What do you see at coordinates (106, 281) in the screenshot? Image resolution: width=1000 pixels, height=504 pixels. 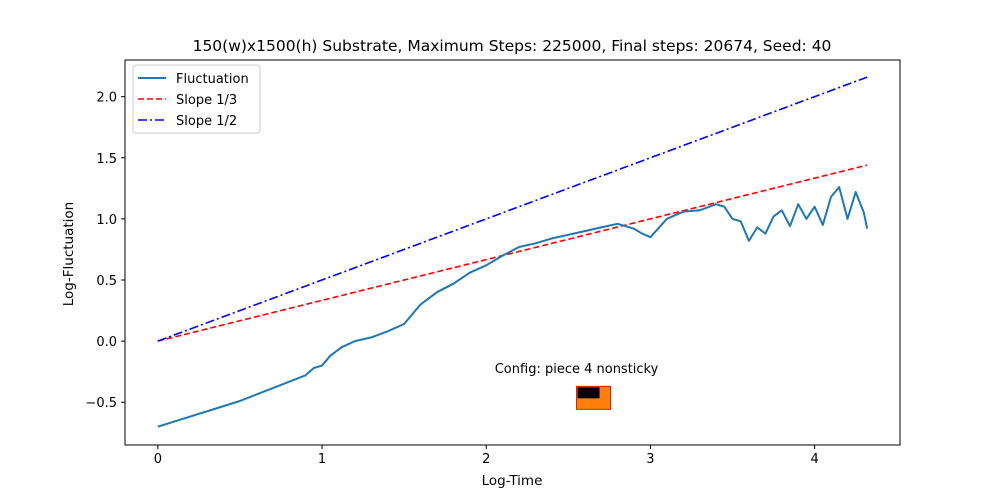 I see `y-tick-label: 0.5` at bounding box center [106, 281].